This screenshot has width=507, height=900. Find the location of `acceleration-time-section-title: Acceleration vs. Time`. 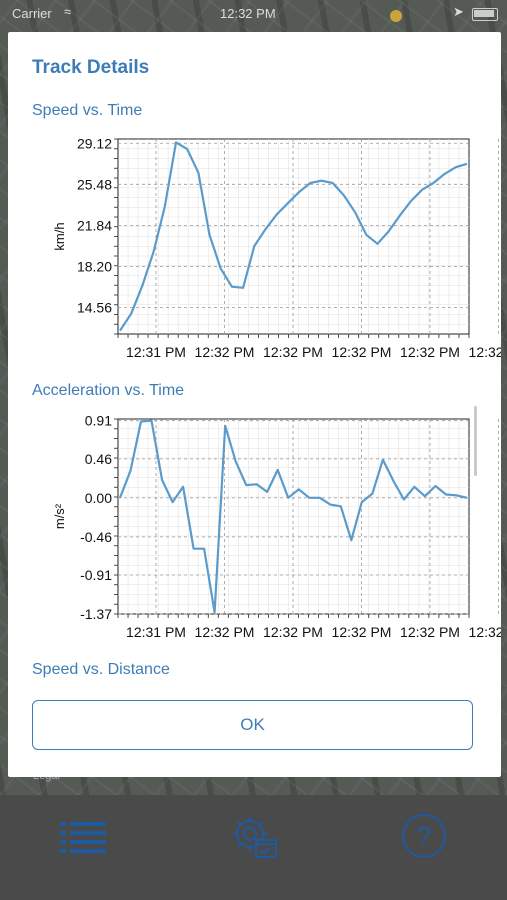

acceleration-time-section-title: Acceleration vs. Time is located at coordinates (108, 390).